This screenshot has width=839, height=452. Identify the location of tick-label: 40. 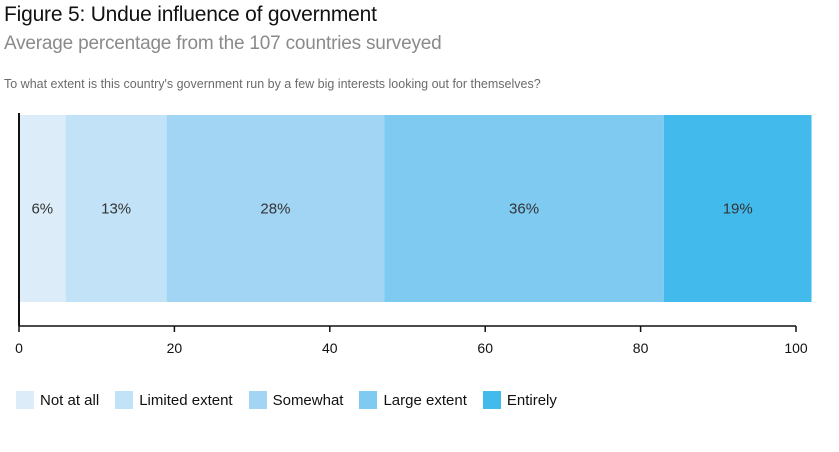
(330, 348).